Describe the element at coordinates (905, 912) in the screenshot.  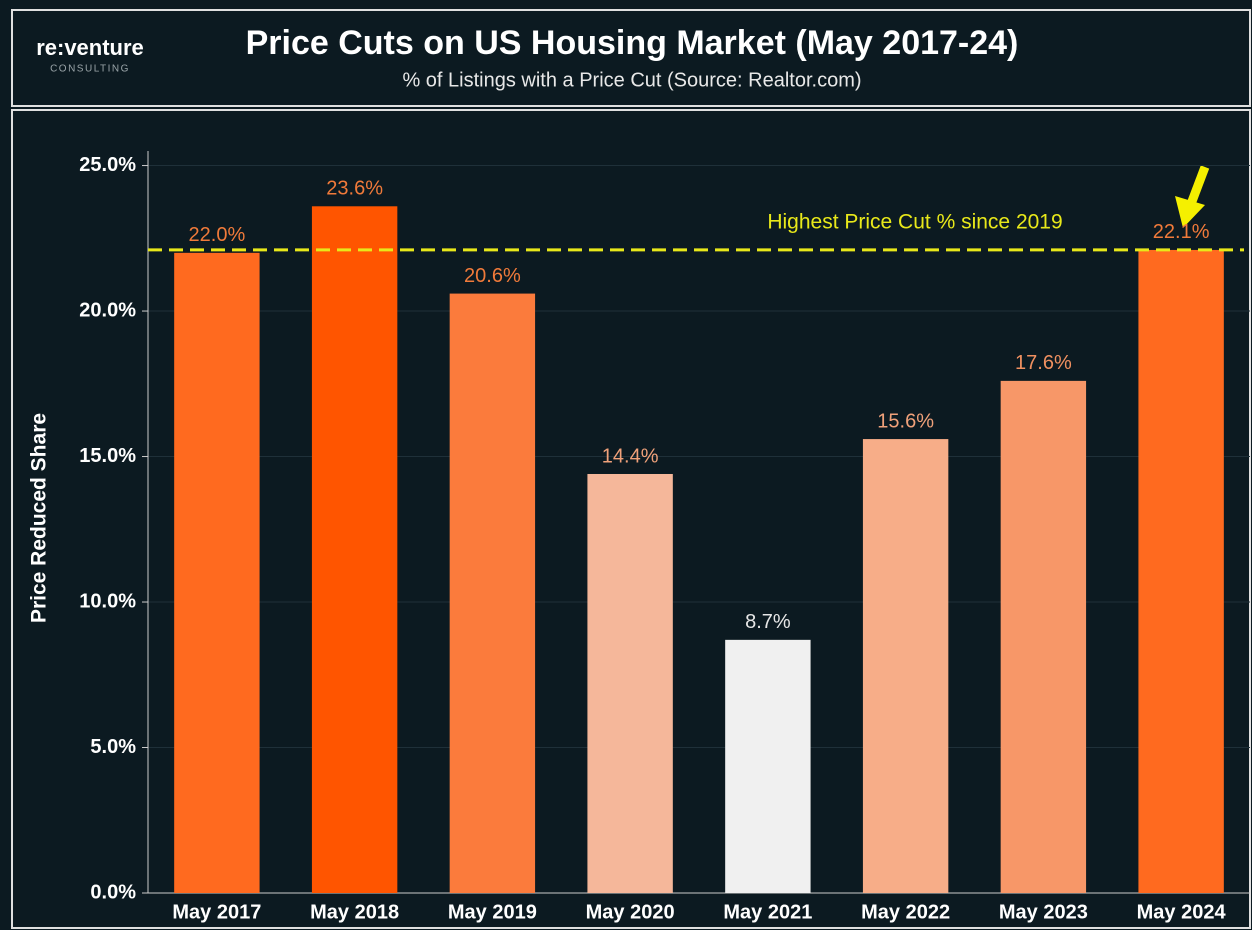
I see `x-tick-label: May 2022` at that location.